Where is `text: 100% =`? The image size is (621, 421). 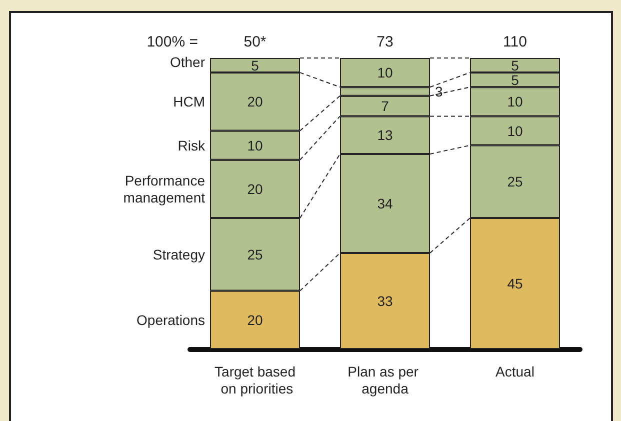 text: 100% = is located at coordinates (172, 42).